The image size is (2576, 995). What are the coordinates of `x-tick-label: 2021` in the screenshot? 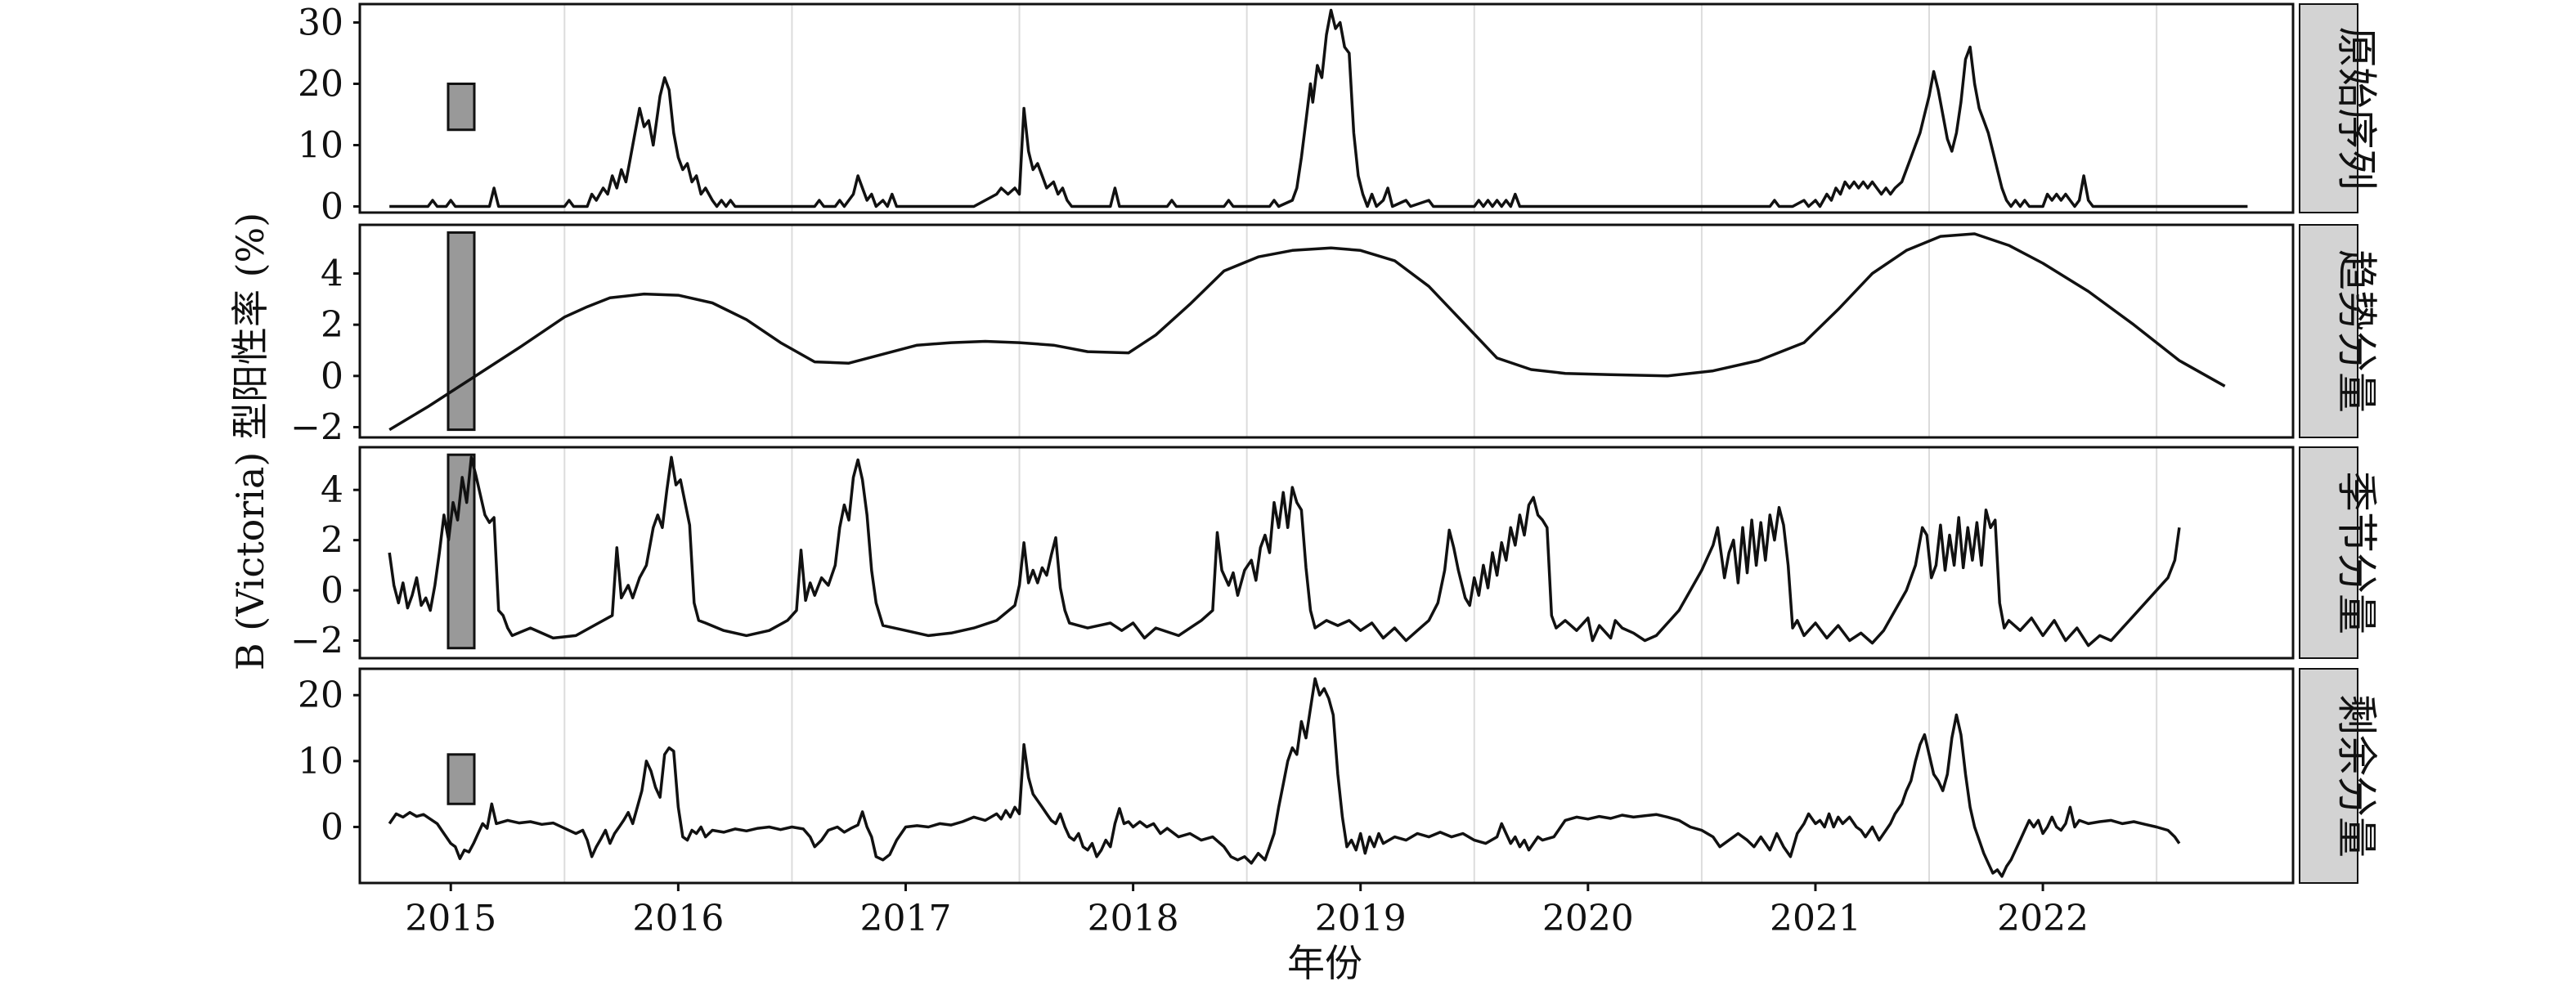 It's located at (1815, 918).